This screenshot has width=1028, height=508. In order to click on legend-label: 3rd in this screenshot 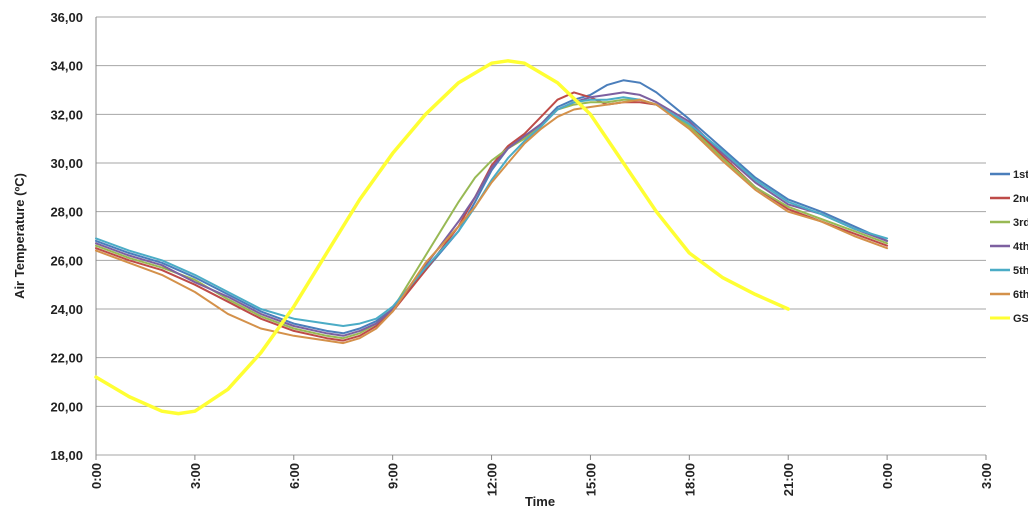, I will do `click(1020, 223)`.